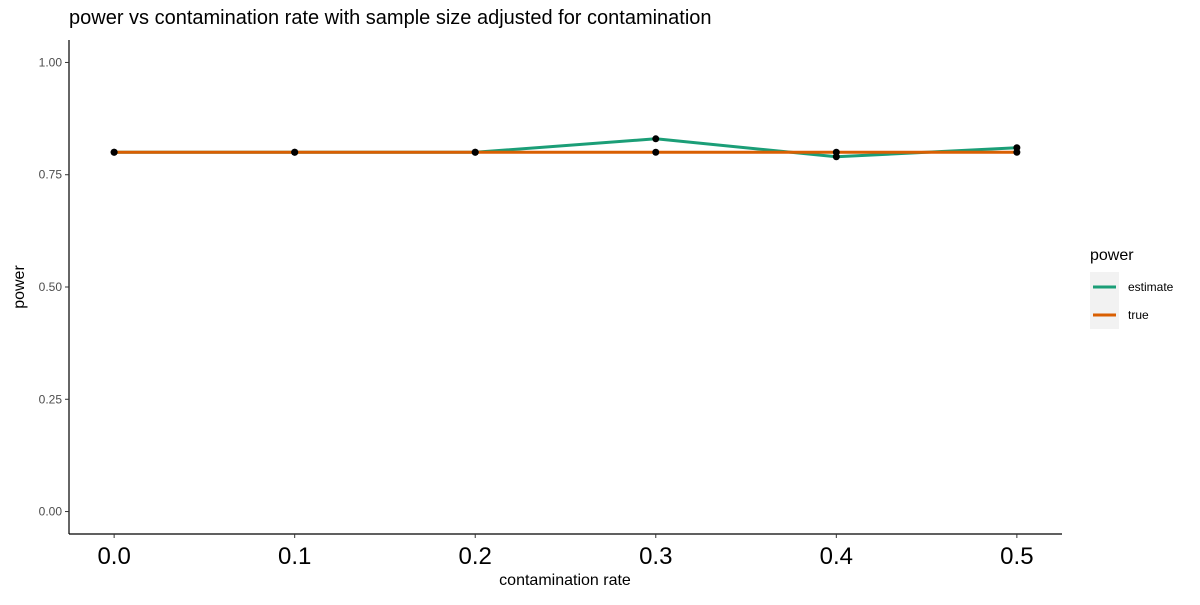 This screenshot has width=1200, height=605. I want to click on y-tick-label: 0.50, so click(51, 287).